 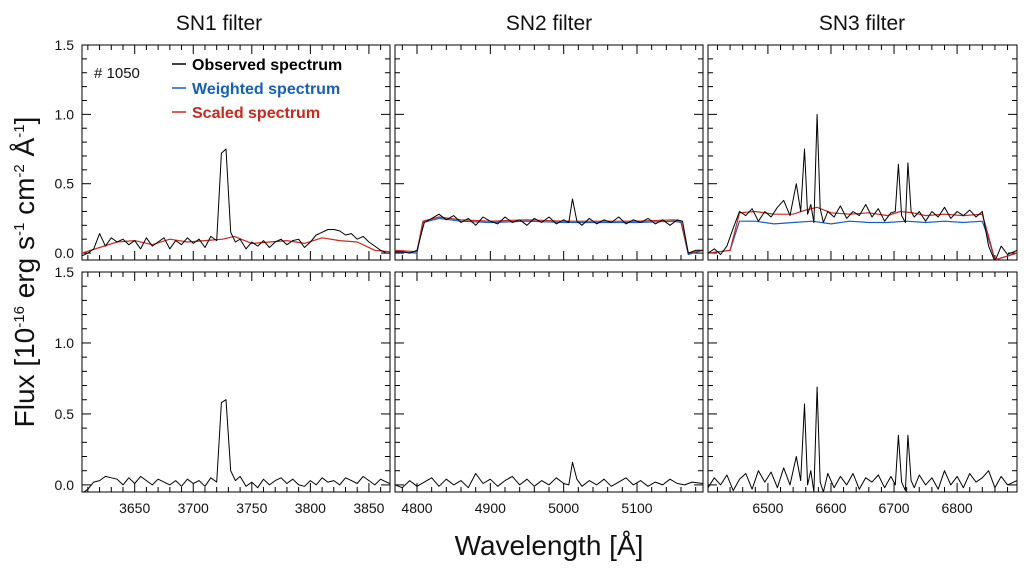 I want to click on panel-sn1-top: 0.0 0.5 1.0 1.5, so click(x=223, y=149).